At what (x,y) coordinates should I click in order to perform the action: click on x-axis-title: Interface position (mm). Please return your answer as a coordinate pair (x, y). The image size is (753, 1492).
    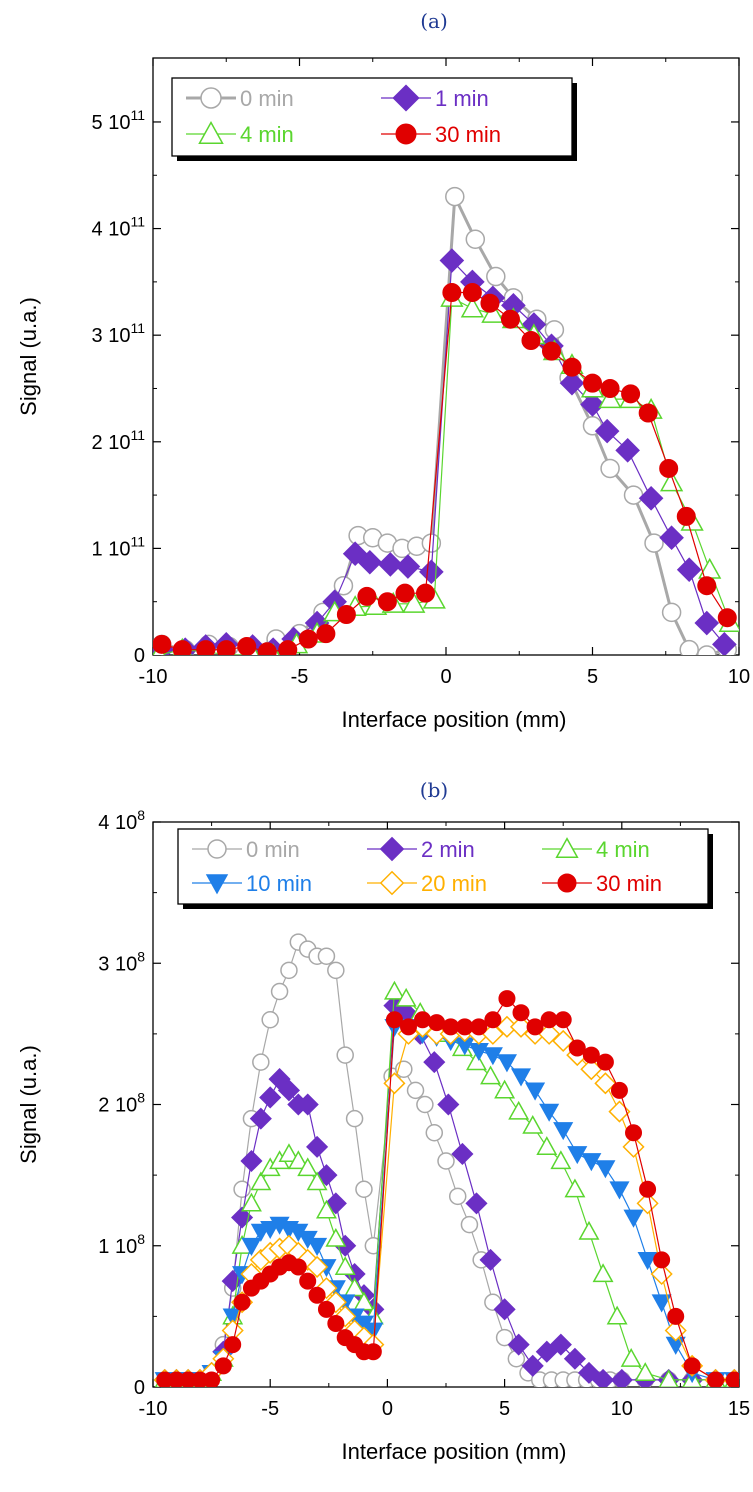
    Looking at the image, I should click on (454, 719).